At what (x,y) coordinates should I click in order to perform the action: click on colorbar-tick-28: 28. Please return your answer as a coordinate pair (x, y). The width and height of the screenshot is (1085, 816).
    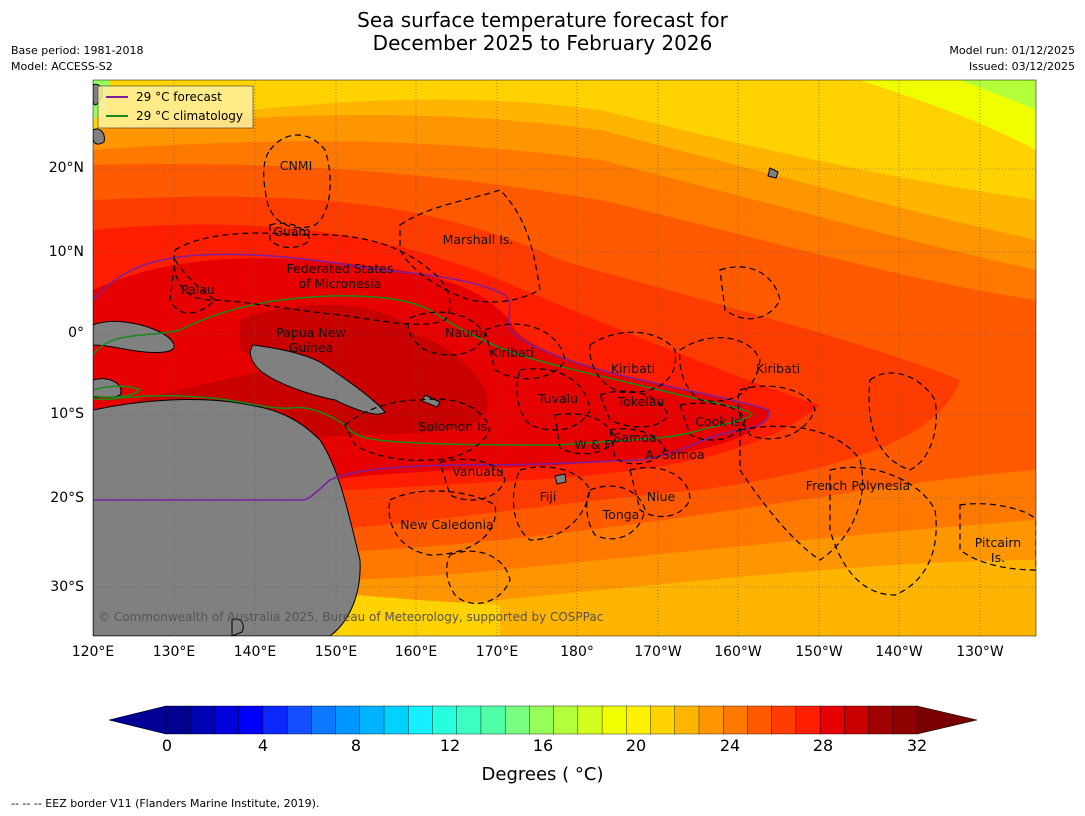
    Looking at the image, I should click on (823, 745).